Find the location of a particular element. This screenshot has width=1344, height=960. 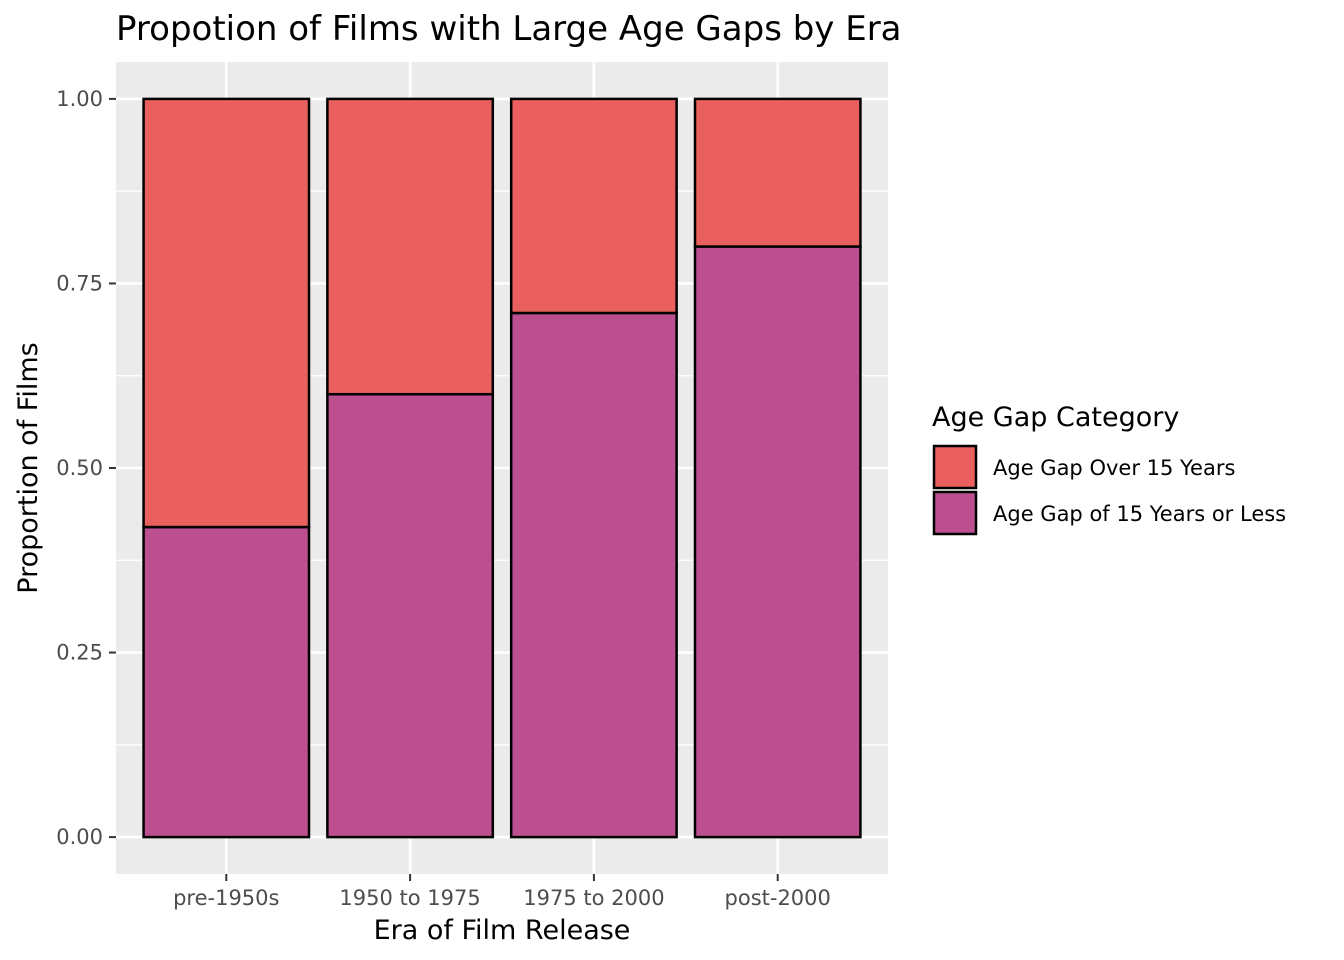

y-tick-label: 1.00 is located at coordinates (79, 99).